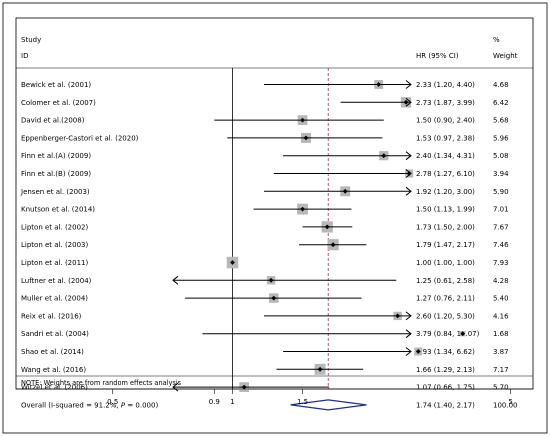 Image resolution: width=550 pixels, height=436 pixels. Describe the element at coordinates (501, 388) in the screenshot. I see `study-weight: 5.70` at that location.